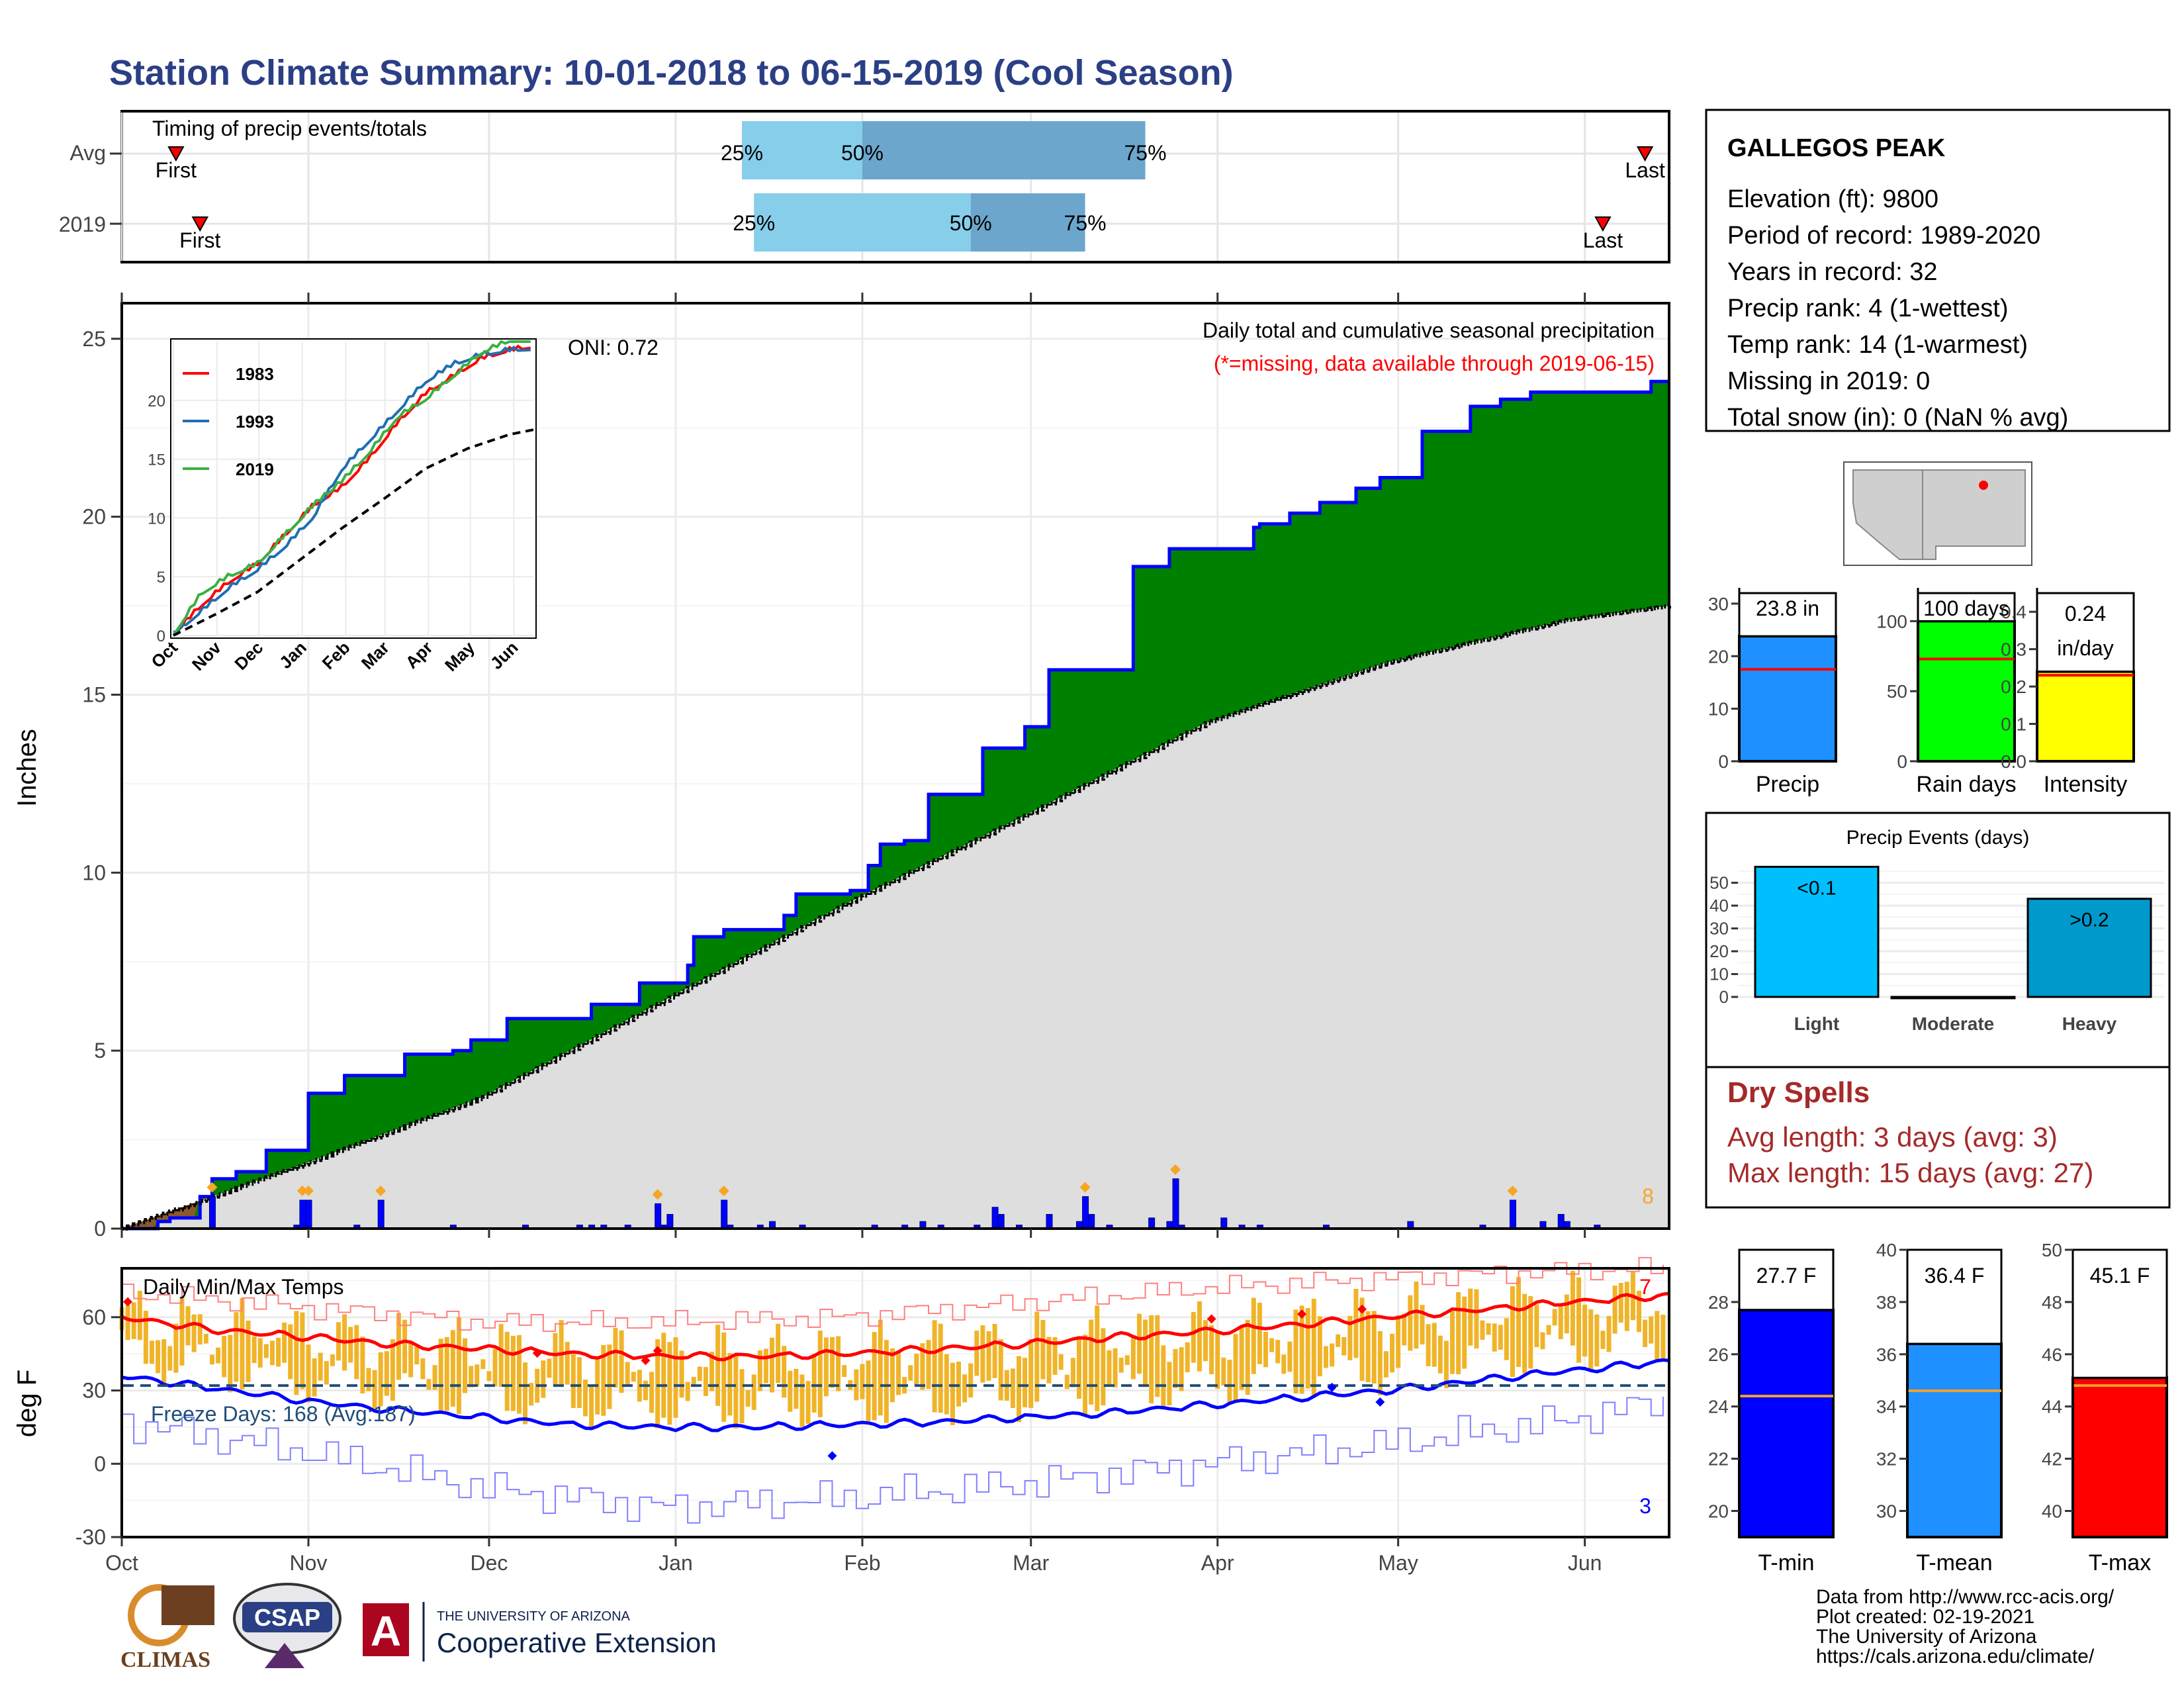 Image resolution: width=2184 pixels, height=1688 pixels. Describe the element at coordinates (176, 170) in the screenshot. I see `avg-first-label: First` at that location.